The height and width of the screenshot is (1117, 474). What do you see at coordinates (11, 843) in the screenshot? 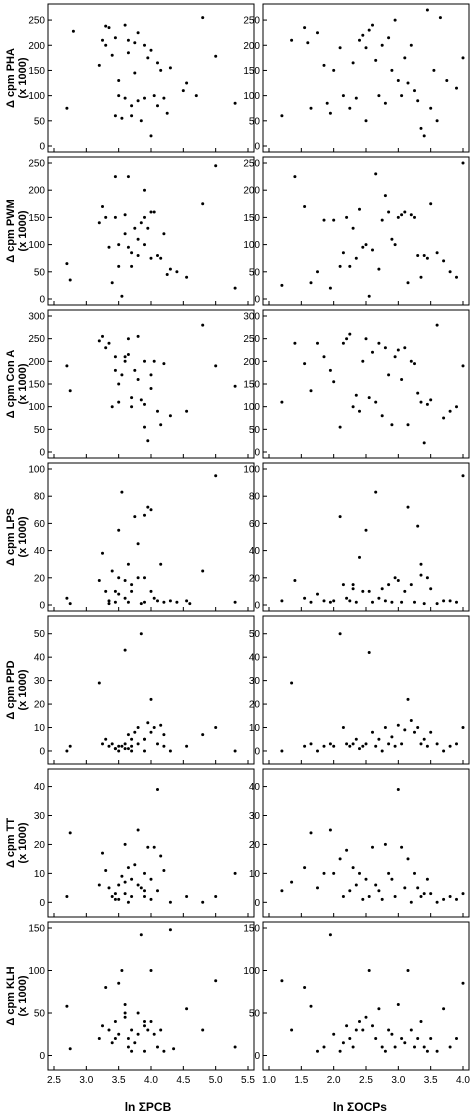
I see `ylabel-line1: Δ cpm TT` at bounding box center [11, 843].